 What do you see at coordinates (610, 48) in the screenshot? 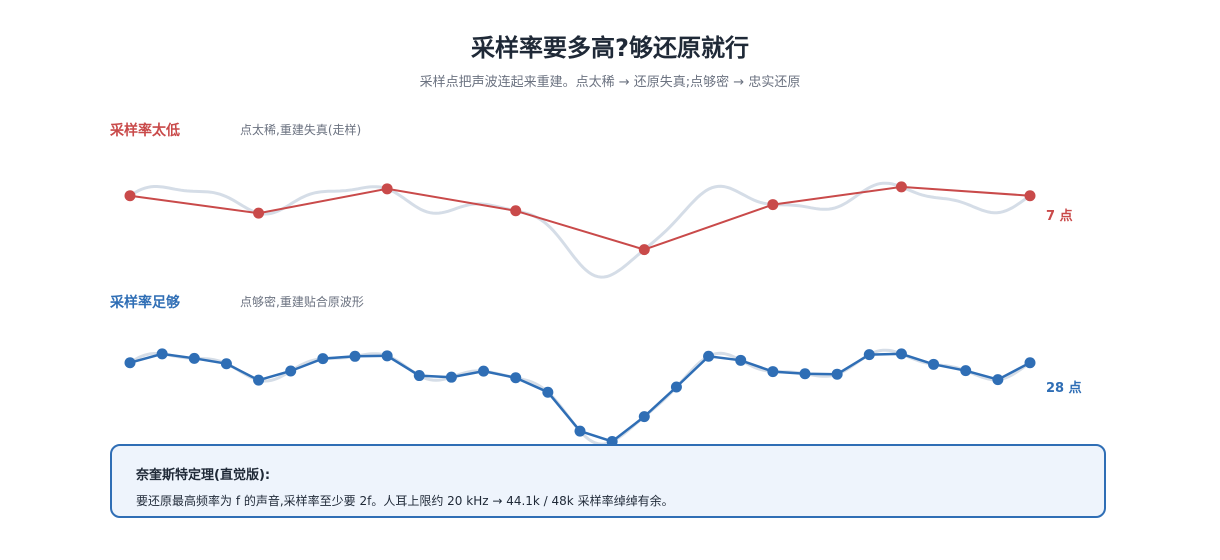
I see `page-title: 采样率要多高?够还原就行` at bounding box center [610, 48].